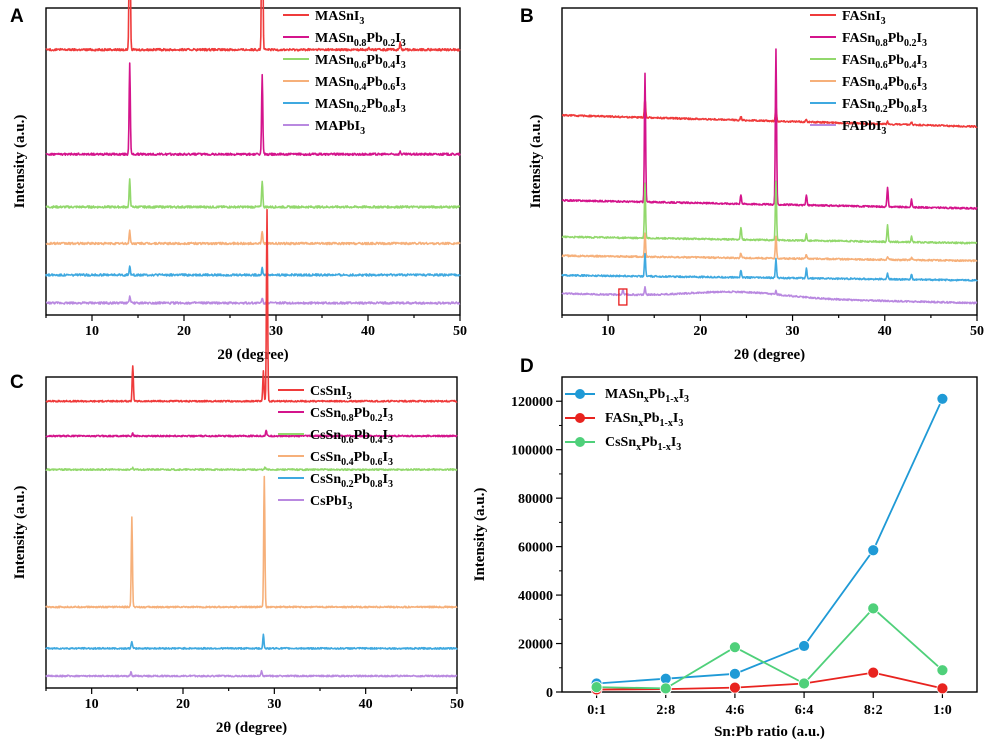  Describe the element at coordinates (389, 65) in the screenshot. I see `legend-sub2: 0.4` at that location.